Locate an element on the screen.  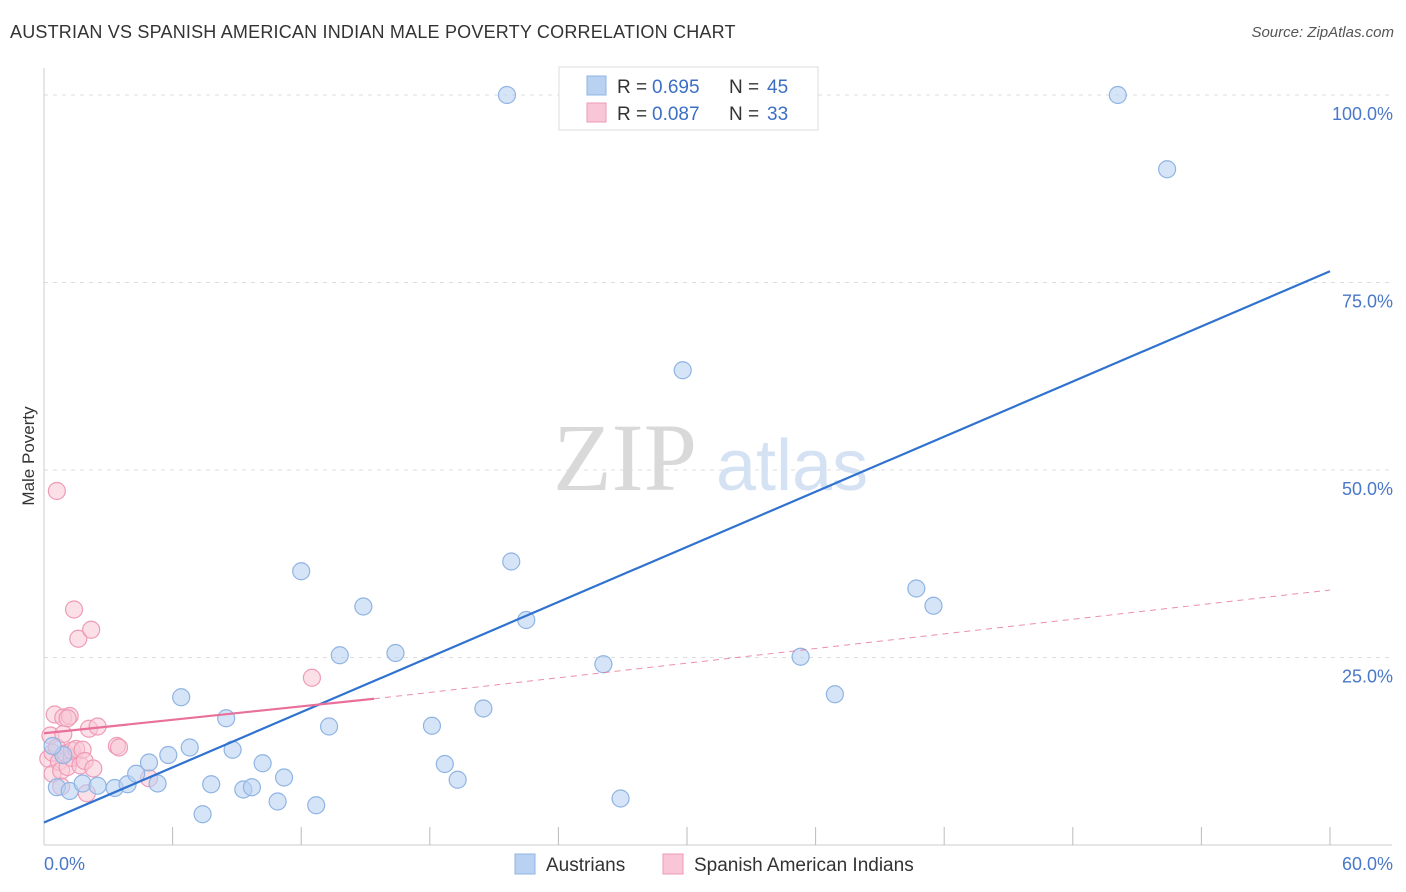
watermark-zip: ZIP is located at coordinates (625, 457).